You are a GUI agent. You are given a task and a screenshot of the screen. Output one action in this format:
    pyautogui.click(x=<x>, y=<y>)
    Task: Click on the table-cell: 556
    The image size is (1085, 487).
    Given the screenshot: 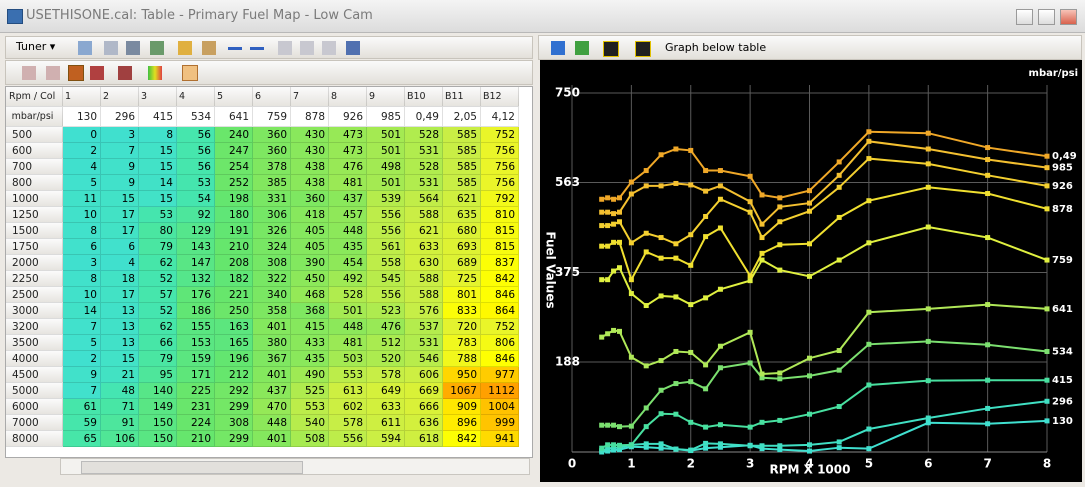 What is the action you would take?
    pyautogui.click(x=386, y=295)
    